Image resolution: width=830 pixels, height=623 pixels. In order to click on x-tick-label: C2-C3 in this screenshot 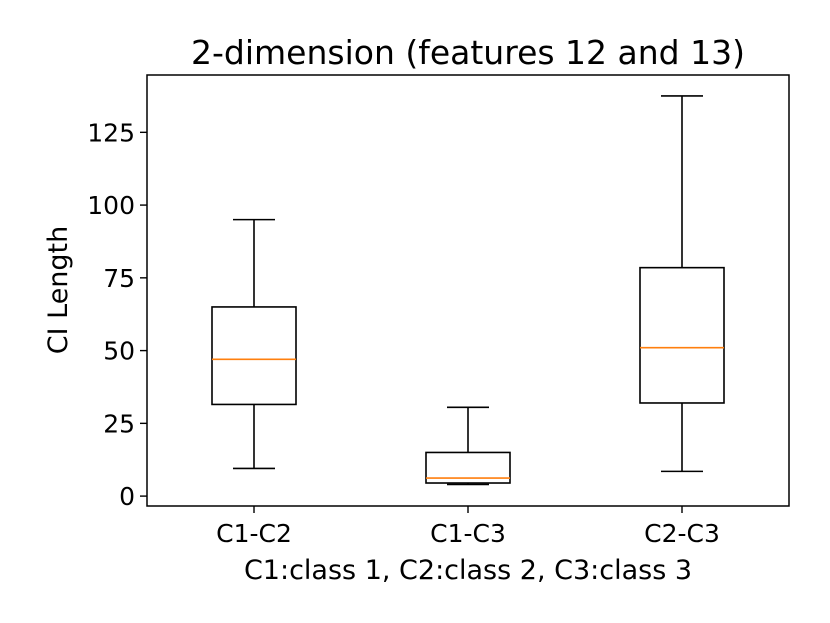, I will do `click(682, 533)`.